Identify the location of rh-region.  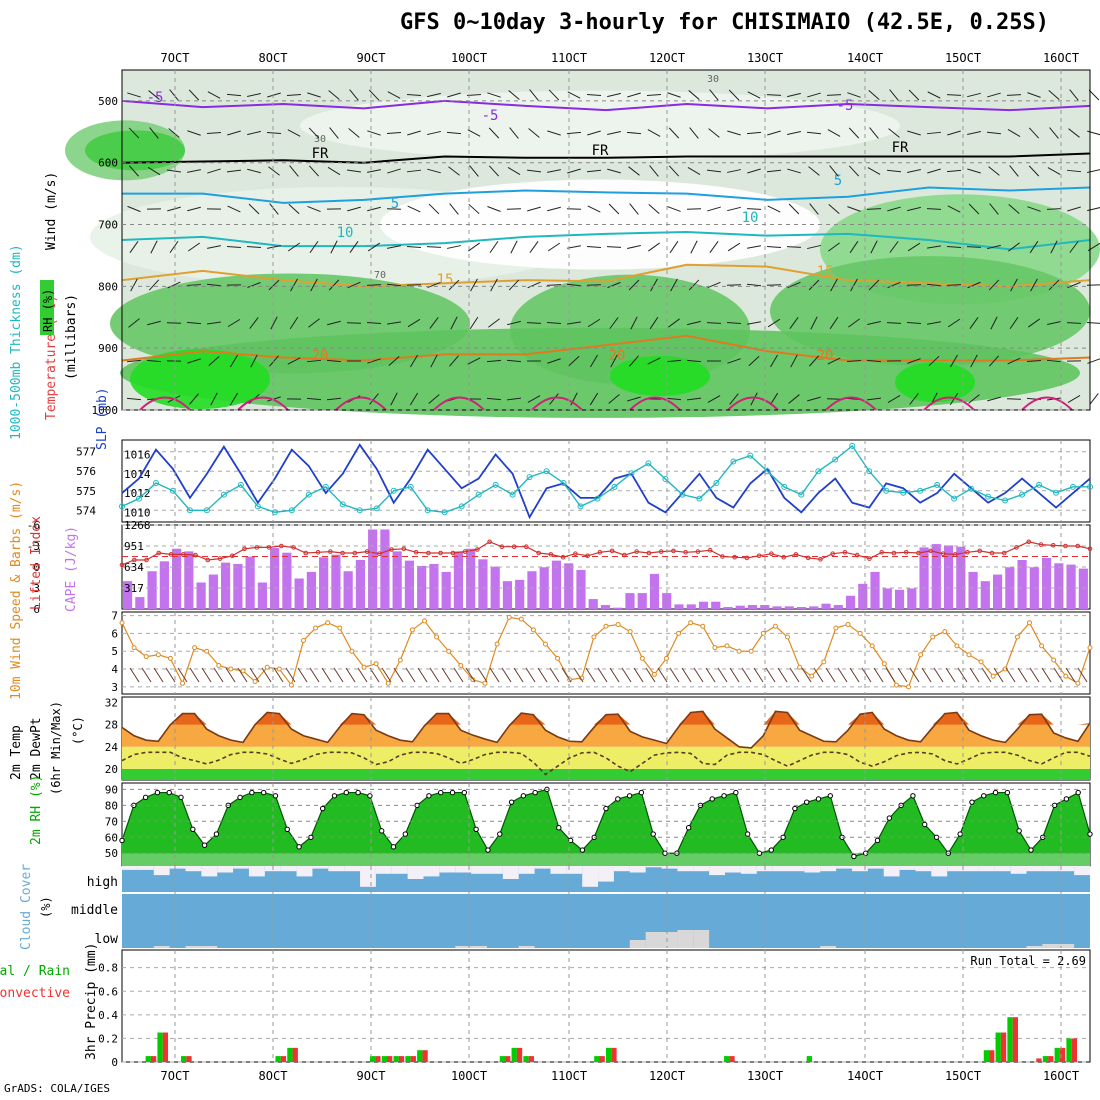
(135, 150).